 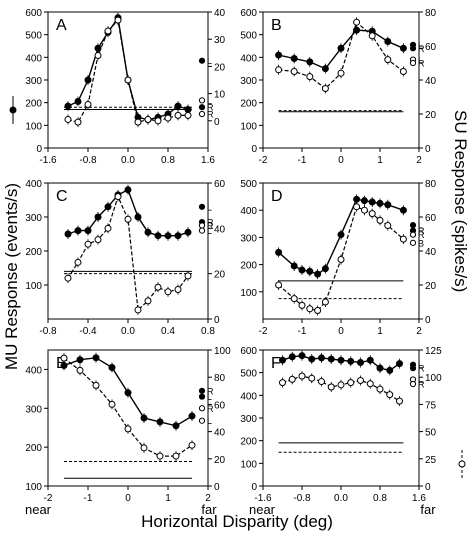 What do you see at coordinates (208, 160) in the screenshot?
I see `x-tick-label: 1.6` at bounding box center [208, 160].